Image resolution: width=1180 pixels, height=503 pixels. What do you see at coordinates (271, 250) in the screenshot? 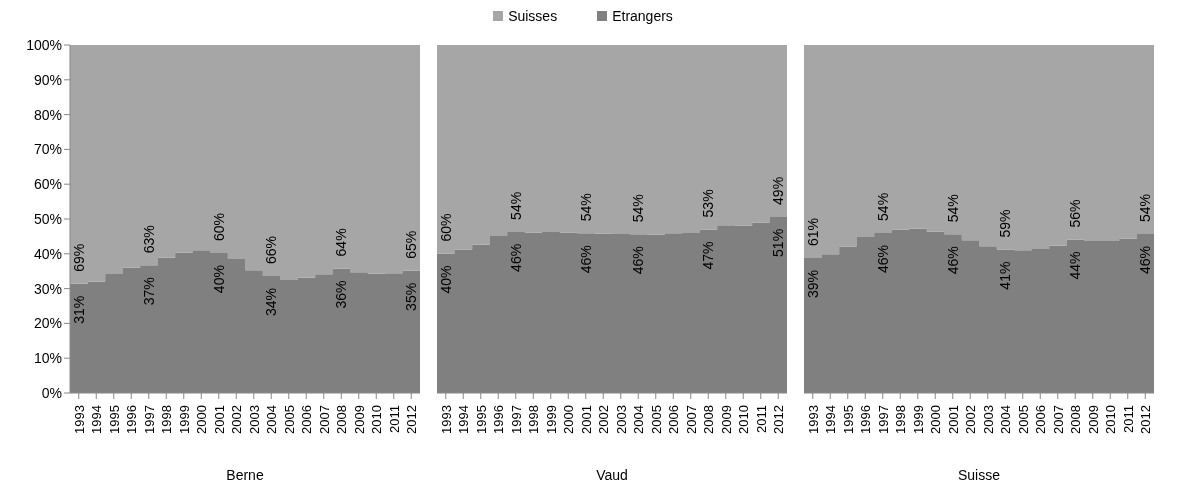
I see `data-label: 66%` at bounding box center [271, 250].